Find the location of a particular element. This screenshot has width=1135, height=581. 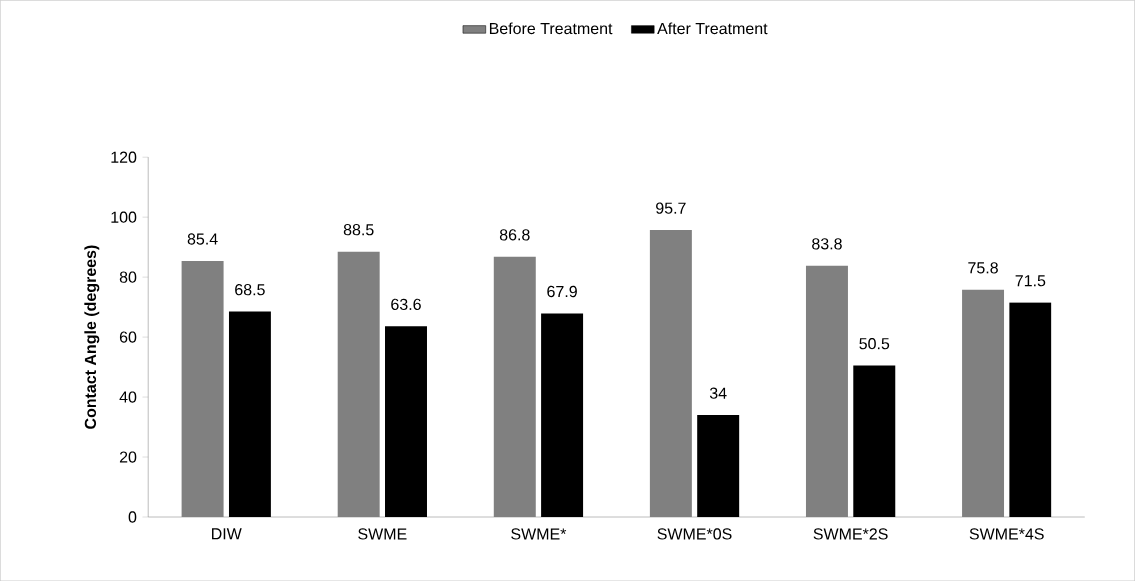

y-tick-label: 120 is located at coordinates (124, 157).